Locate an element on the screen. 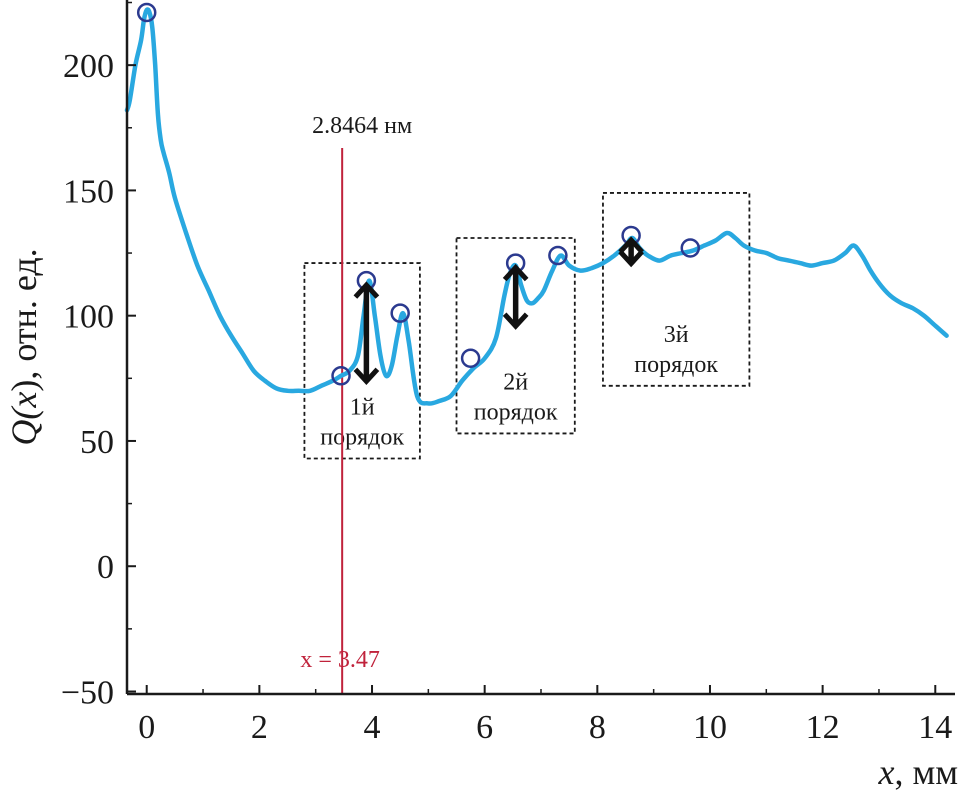 The width and height of the screenshot is (974, 796). y-axis-title: Q(x), отн. ед. is located at coordinates (24, 346).